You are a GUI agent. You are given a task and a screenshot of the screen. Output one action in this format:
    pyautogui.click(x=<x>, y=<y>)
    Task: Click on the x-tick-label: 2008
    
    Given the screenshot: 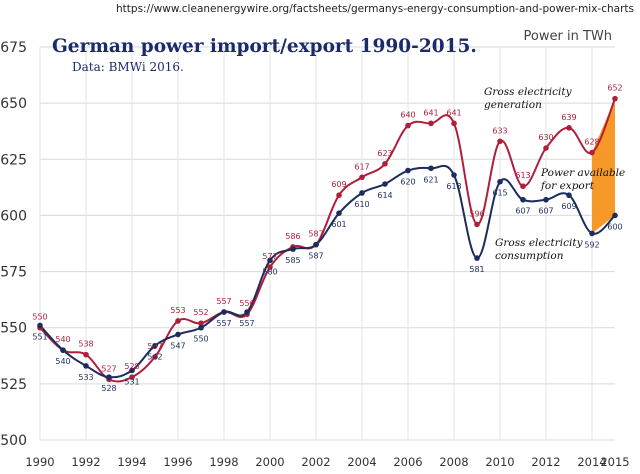 What is the action you would take?
    pyautogui.click(x=453, y=462)
    